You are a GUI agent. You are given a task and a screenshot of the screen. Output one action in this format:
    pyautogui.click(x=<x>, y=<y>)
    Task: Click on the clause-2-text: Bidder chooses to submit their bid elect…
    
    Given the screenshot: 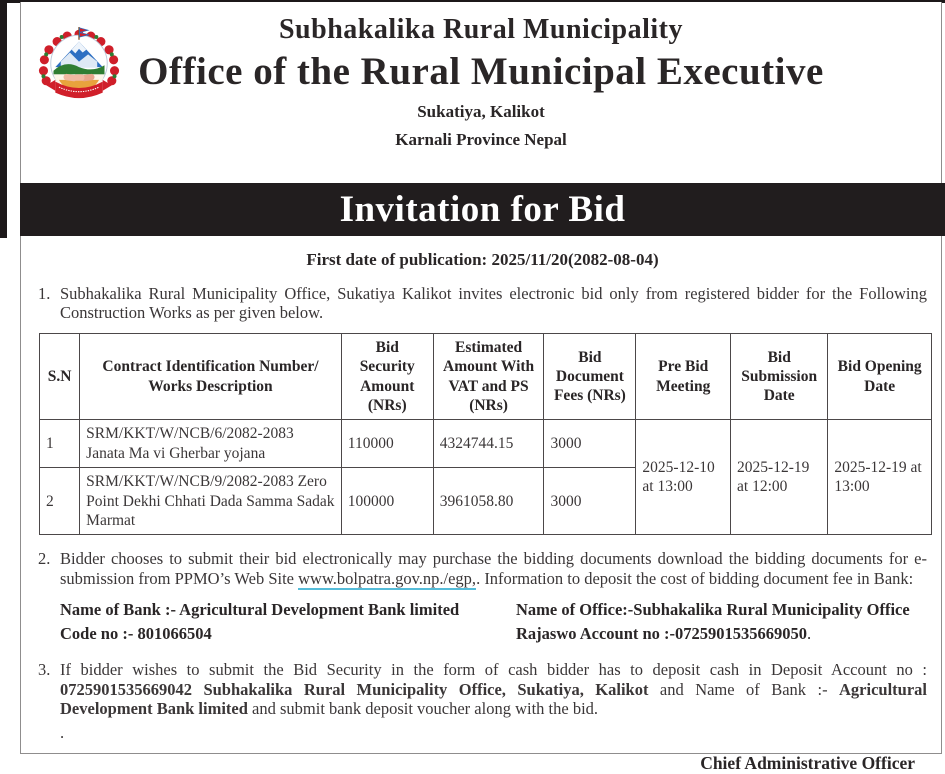 What is the action you would take?
    pyautogui.click(x=493, y=569)
    